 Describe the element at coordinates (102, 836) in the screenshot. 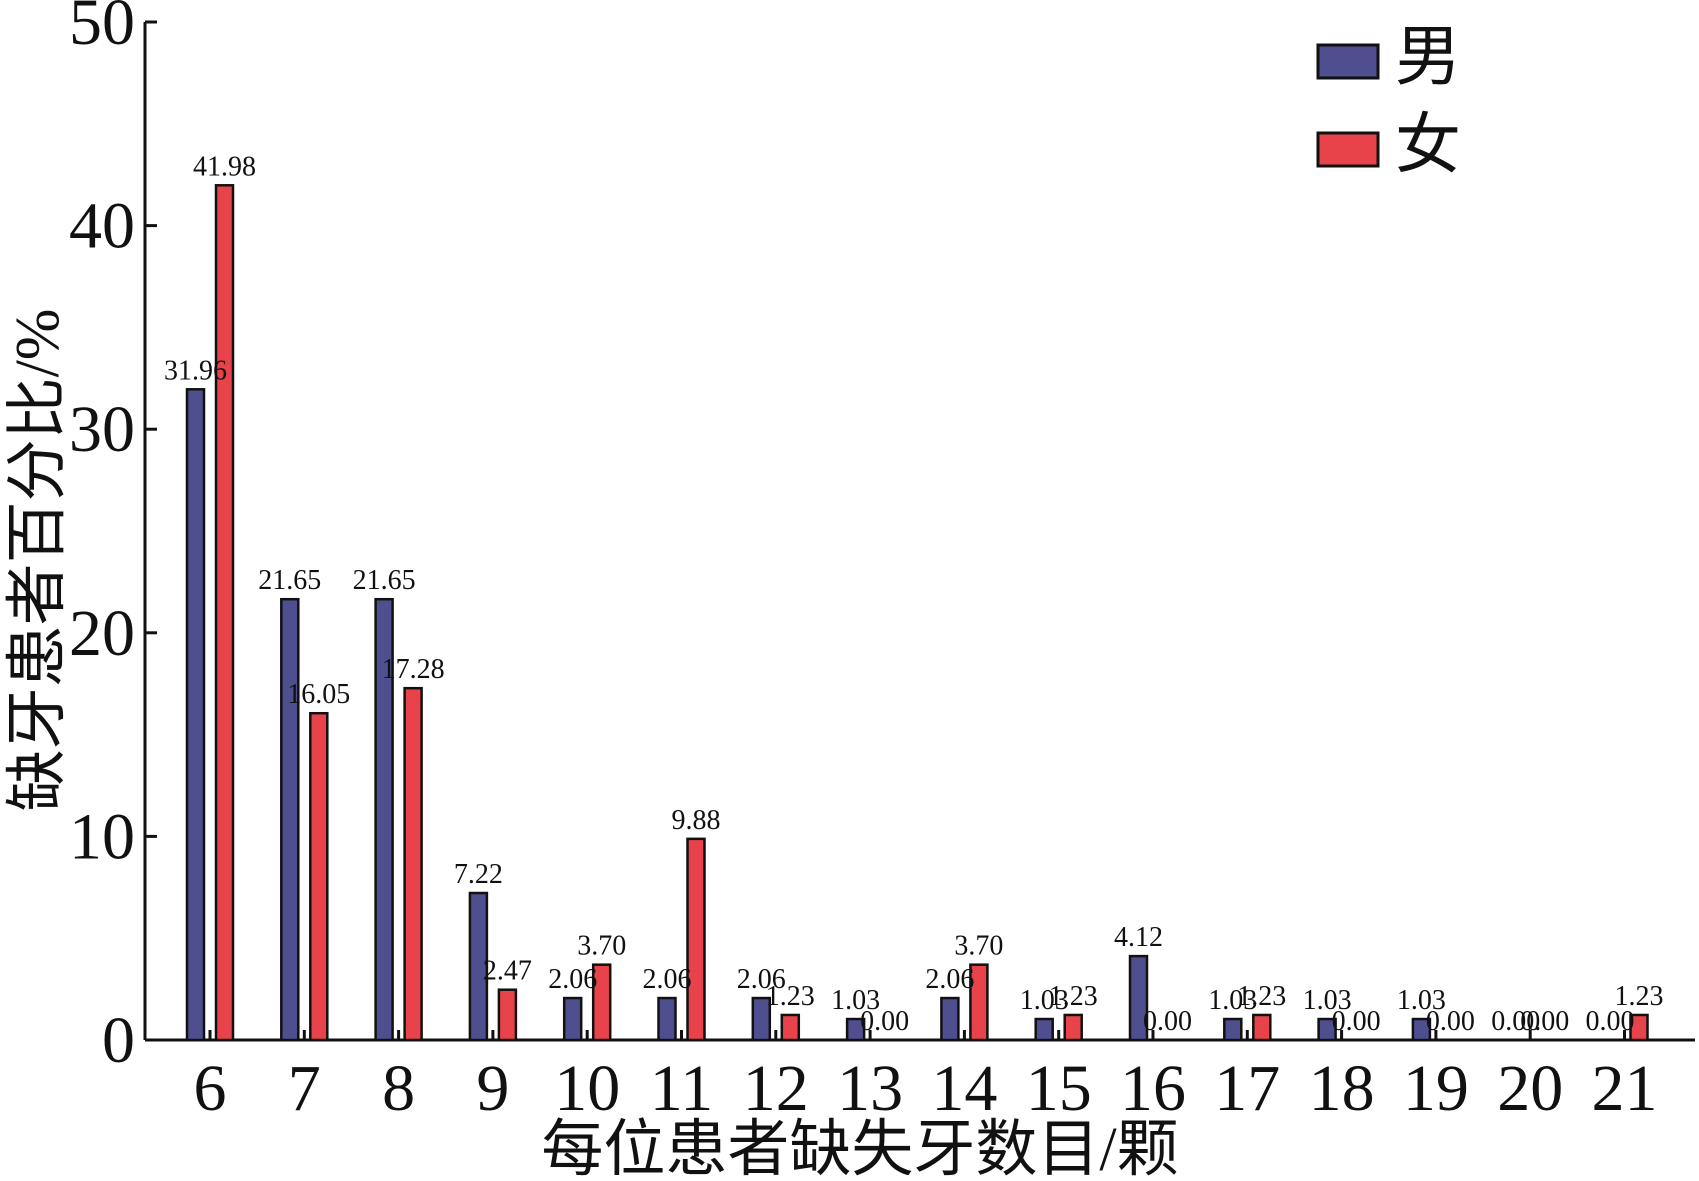

I see `y-tick-label: 10` at that location.